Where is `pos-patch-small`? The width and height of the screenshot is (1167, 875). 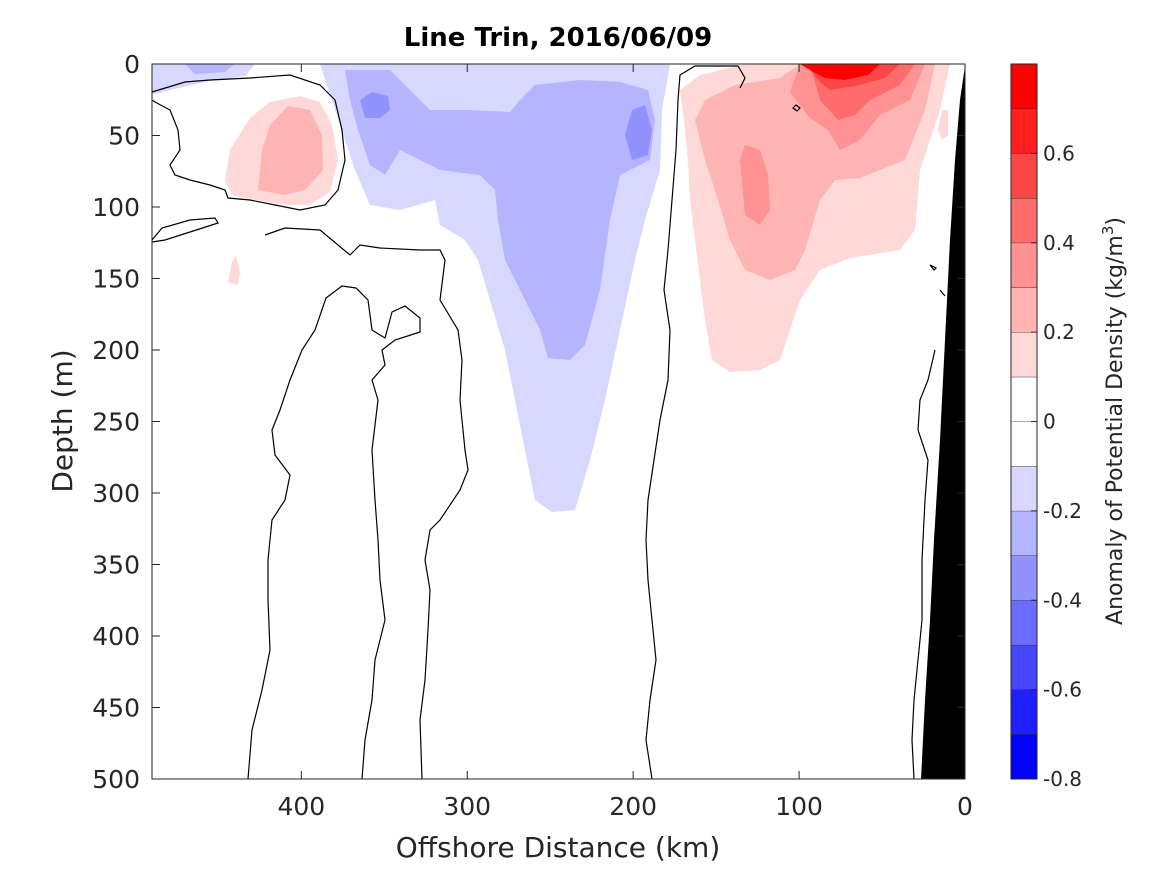
pos-patch-small is located at coordinates (234, 270).